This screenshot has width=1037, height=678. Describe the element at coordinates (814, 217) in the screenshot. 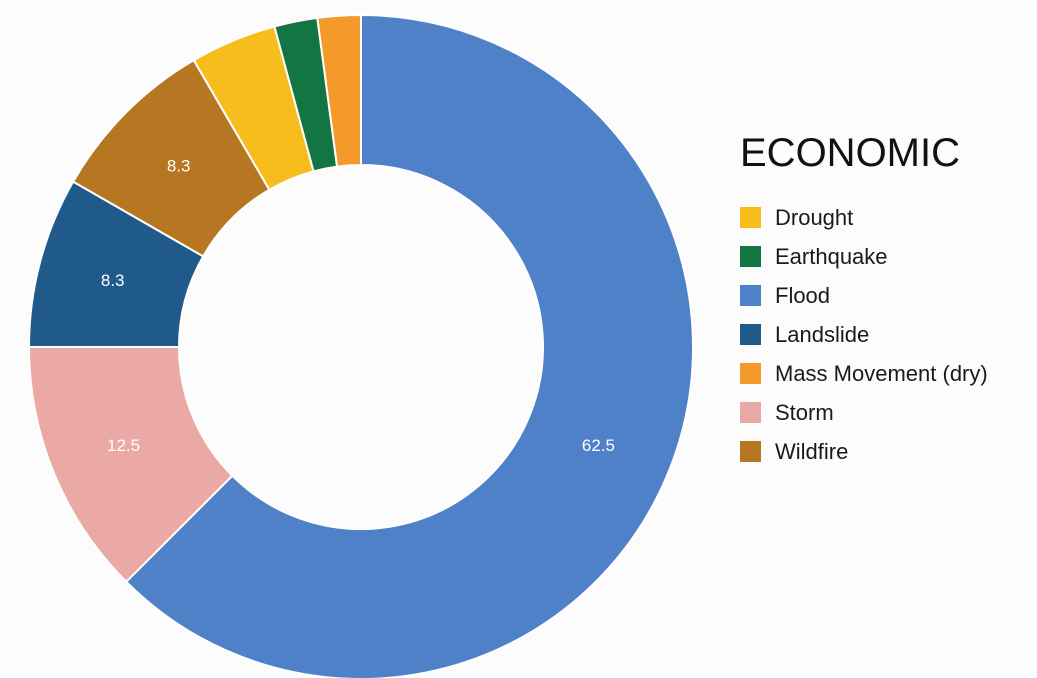

I see `legend-label-drought: Drought` at that location.